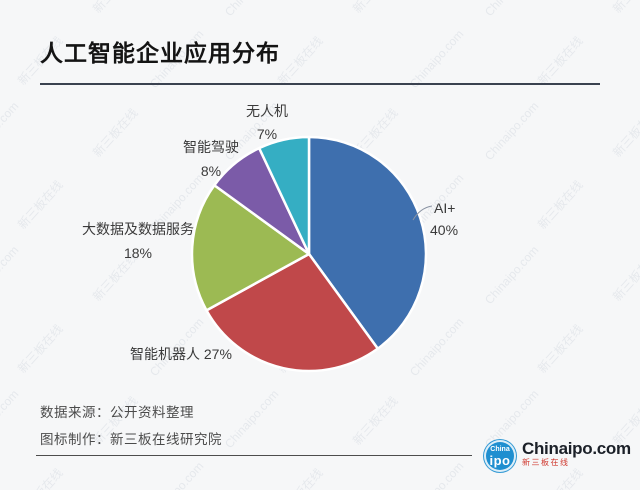 The image size is (640, 490). What do you see at coordinates (444, 230) in the screenshot?
I see `value-ai-plus: 40%` at bounding box center [444, 230].